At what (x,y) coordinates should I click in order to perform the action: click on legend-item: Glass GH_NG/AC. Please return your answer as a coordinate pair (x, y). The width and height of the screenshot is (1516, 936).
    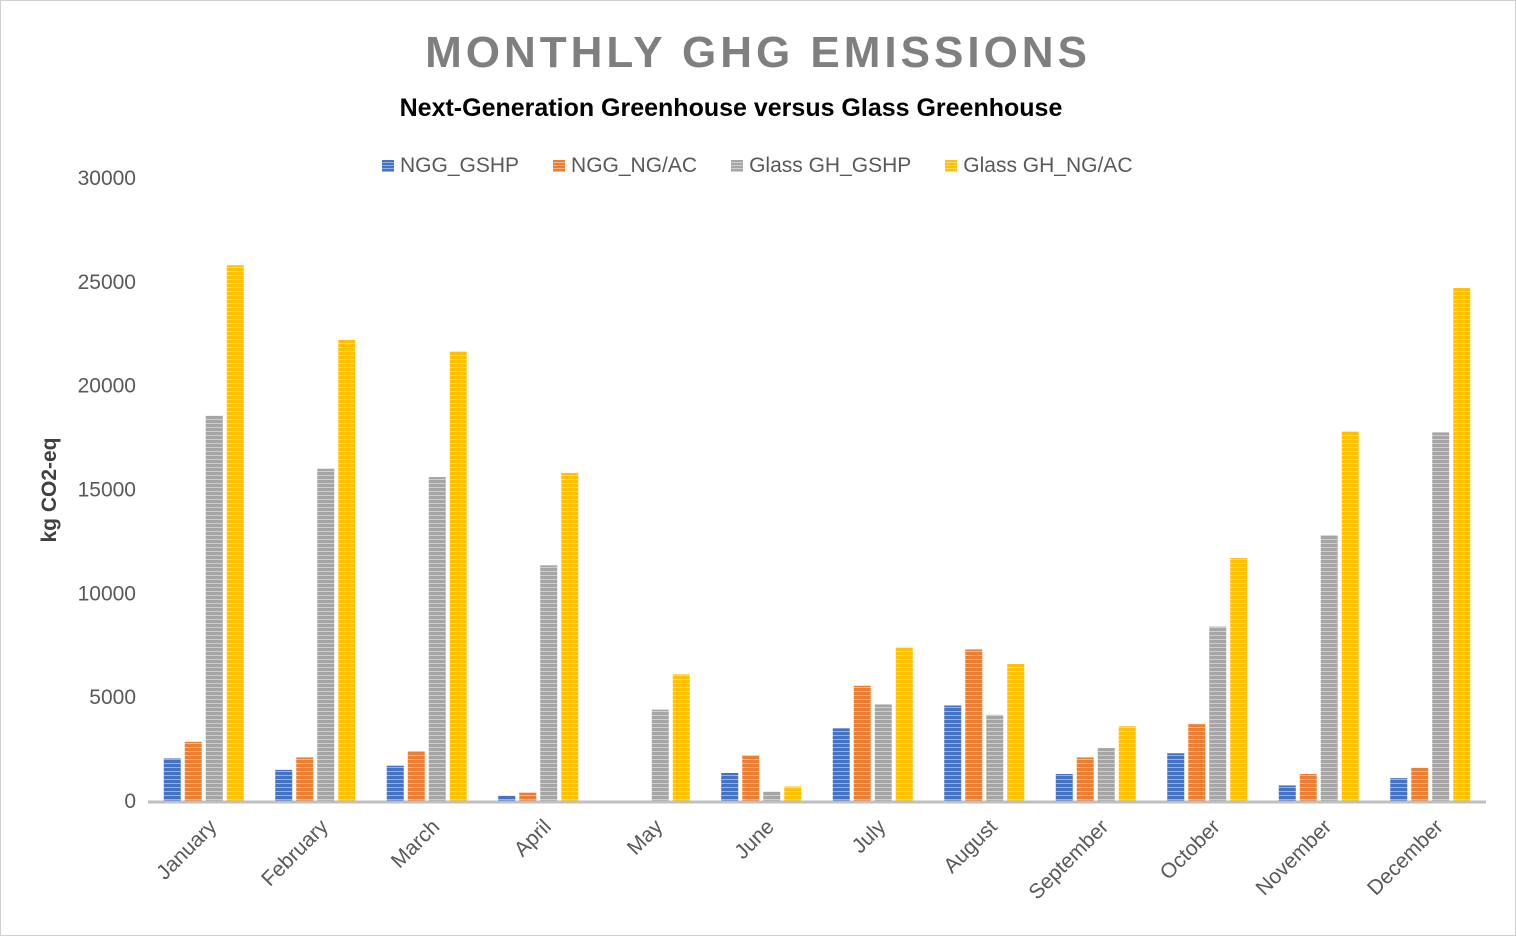
    Looking at the image, I should click on (1038, 166).